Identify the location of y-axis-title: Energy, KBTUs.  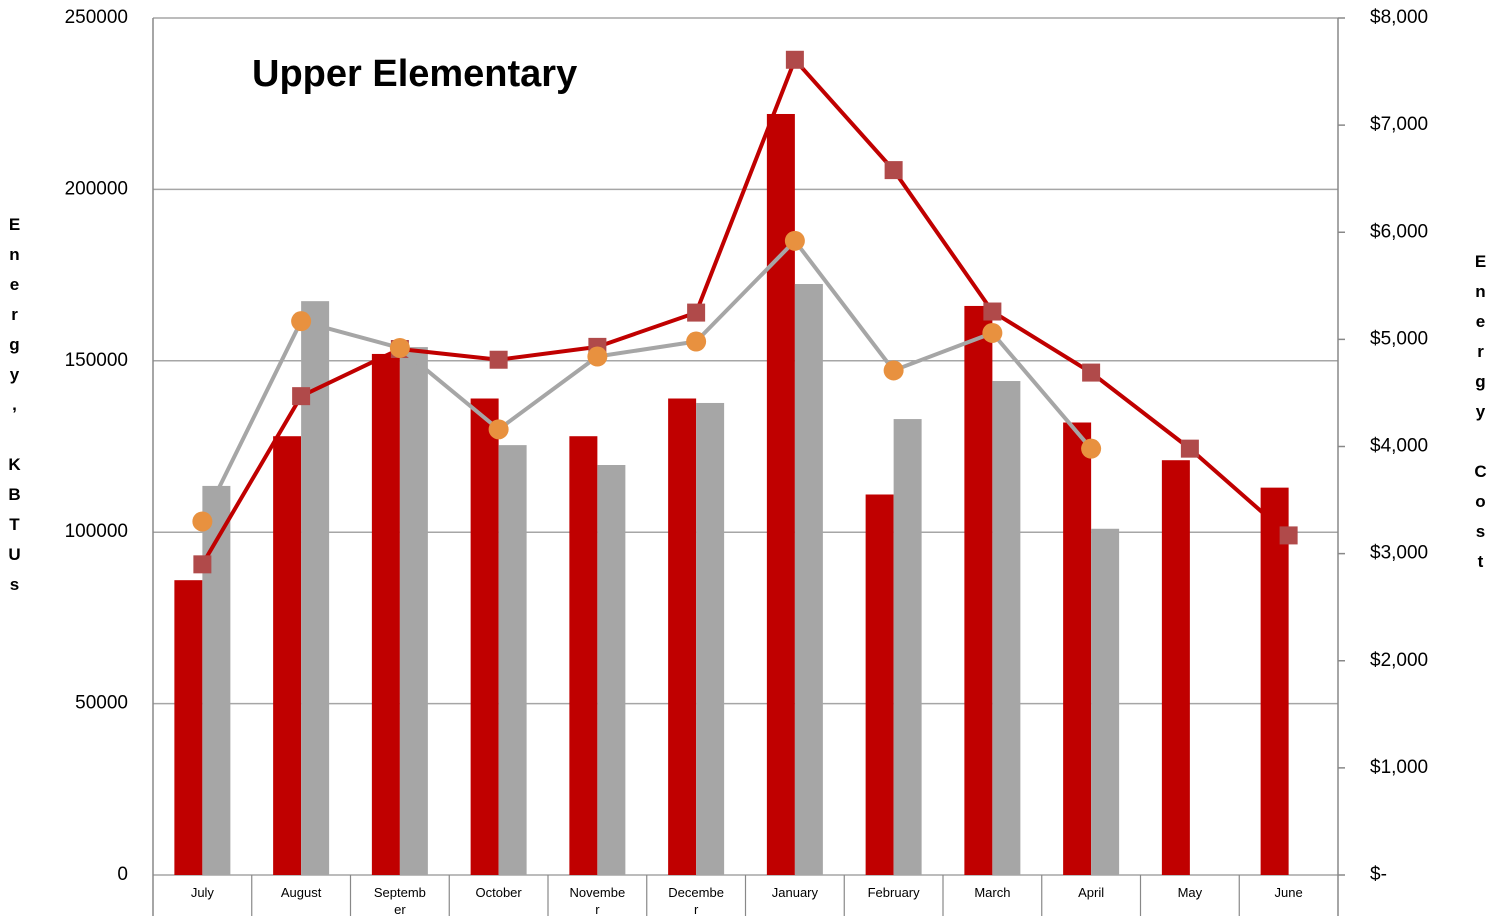
(14, 410).